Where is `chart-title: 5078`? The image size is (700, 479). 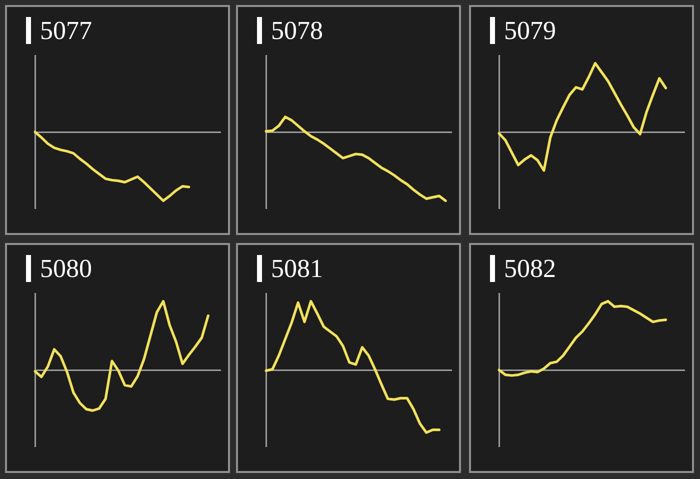 chart-title: 5078 is located at coordinates (297, 31).